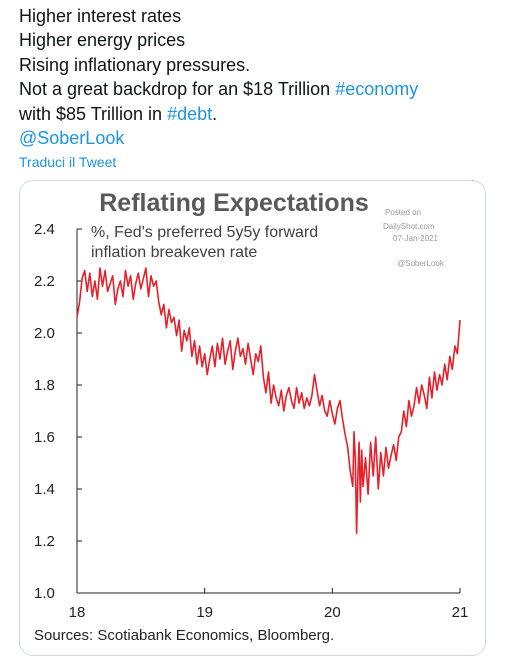  What do you see at coordinates (44, 281) in the screenshot?
I see `y-tick-label: 2.2` at bounding box center [44, 281].